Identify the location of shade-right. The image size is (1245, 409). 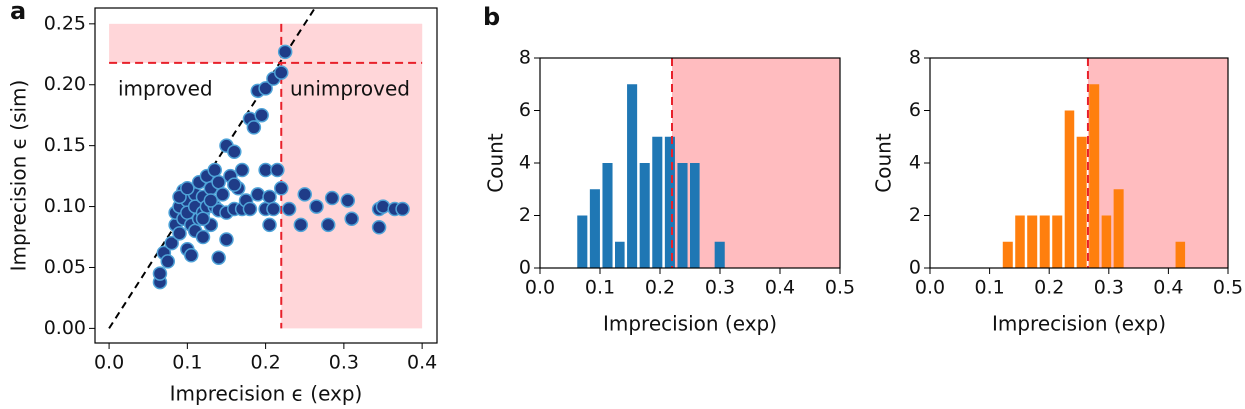
(352, 176).